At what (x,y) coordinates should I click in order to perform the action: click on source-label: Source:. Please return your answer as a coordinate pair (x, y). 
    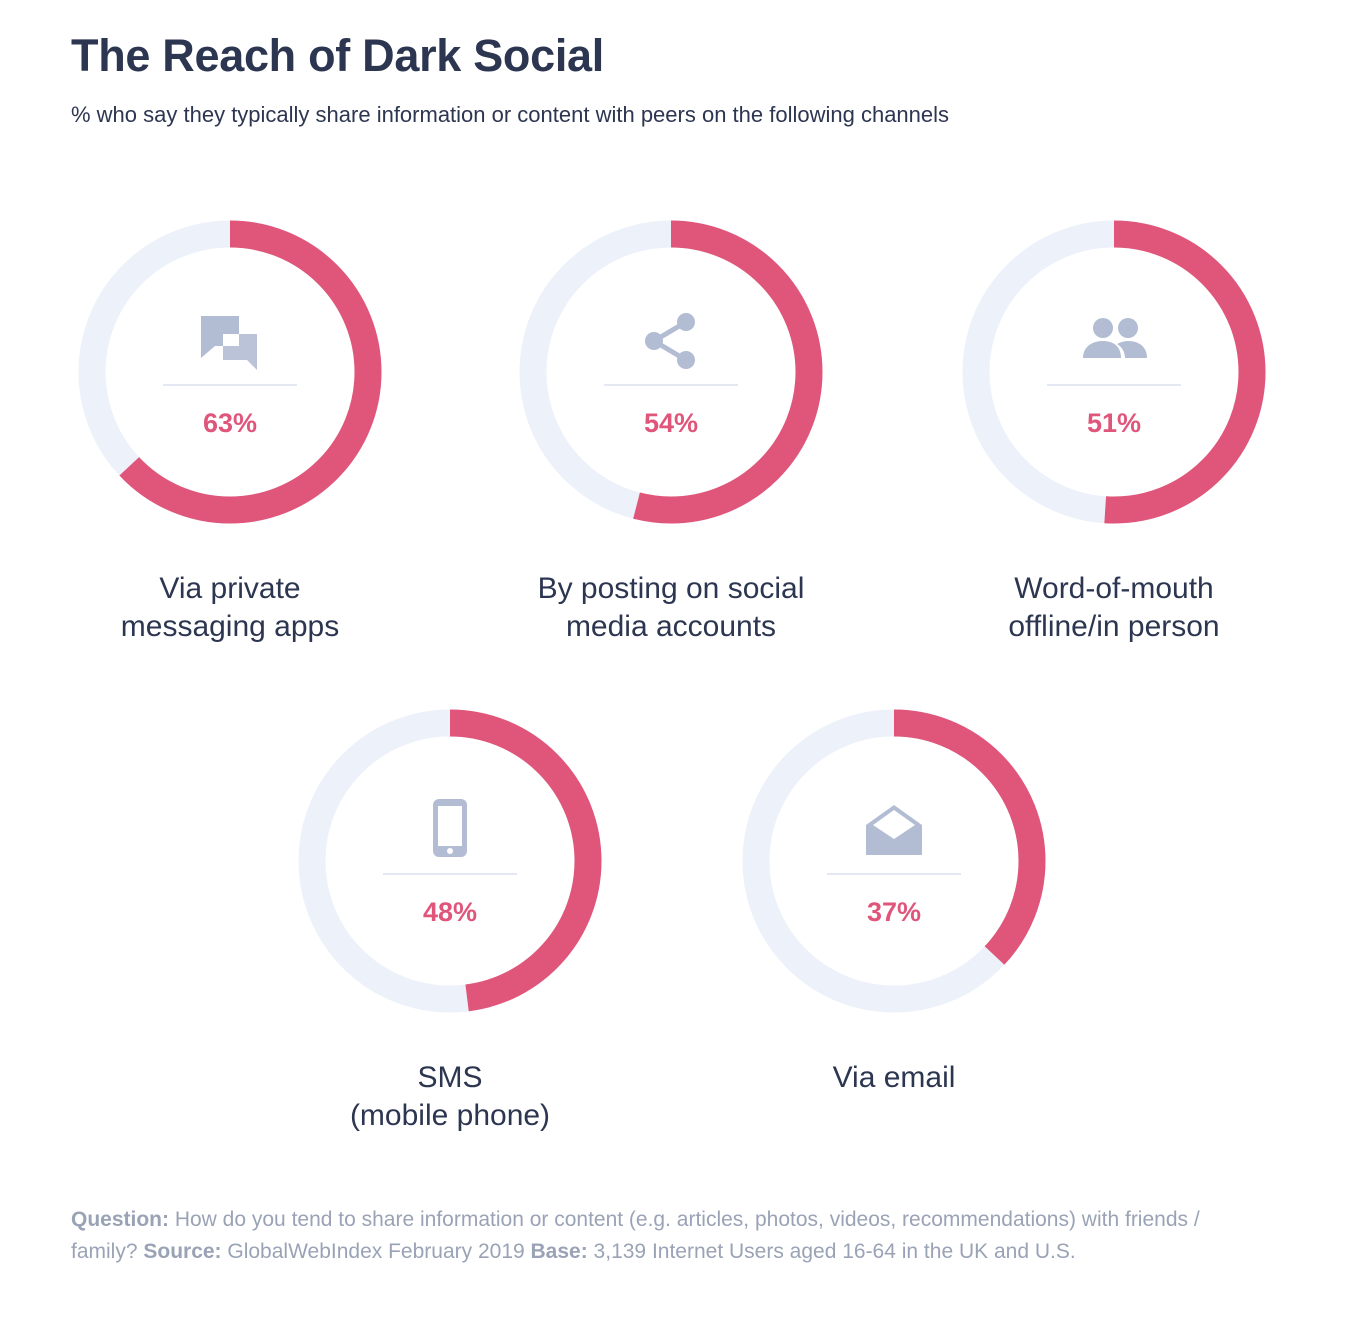
    Looking at the image, I should click on (182, 1251).